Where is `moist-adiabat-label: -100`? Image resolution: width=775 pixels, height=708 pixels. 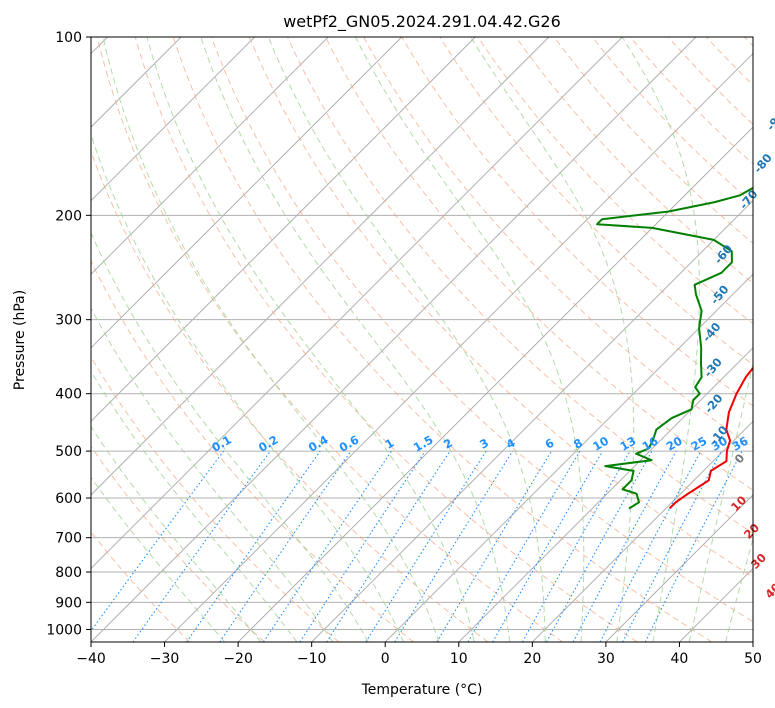 moist-adiabat-label: -100 is located at coordinates (773, 81).